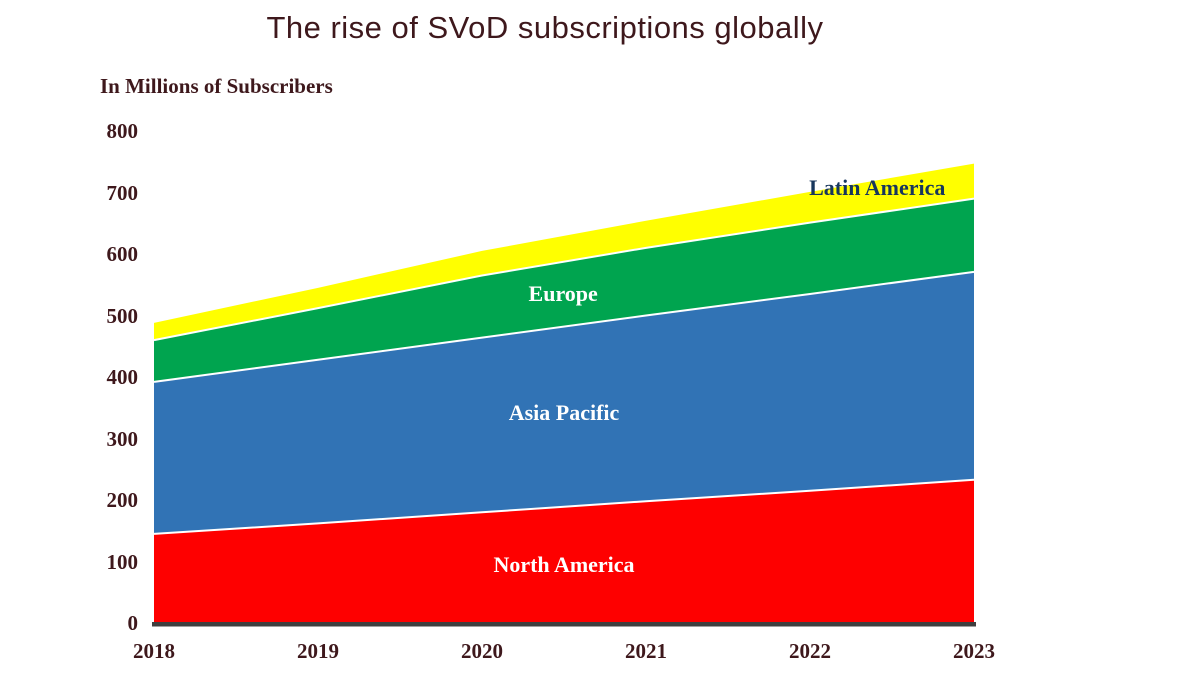 This screenshot has height=675, width=1200. What do you see at coordinates (216, 86) in the screenshot?
I see `y-axis-unit-label: In Millions of Subscribers` at bounding box center [216, 86].